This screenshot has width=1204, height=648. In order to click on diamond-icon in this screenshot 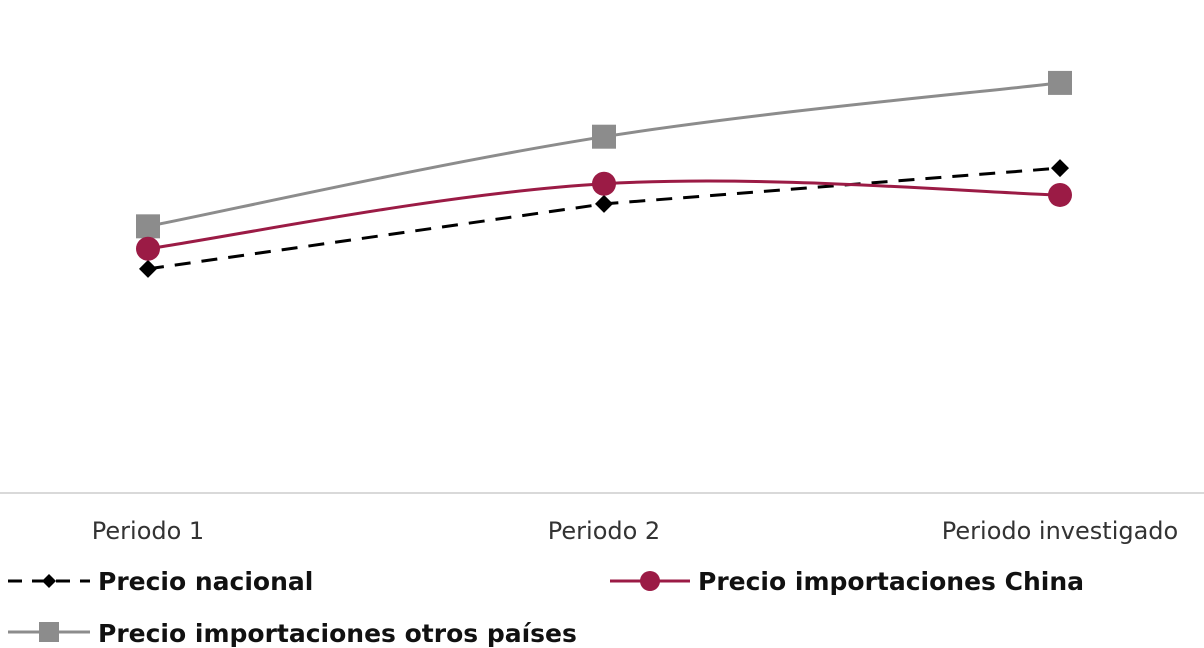, I will do `click(49, 581)`.